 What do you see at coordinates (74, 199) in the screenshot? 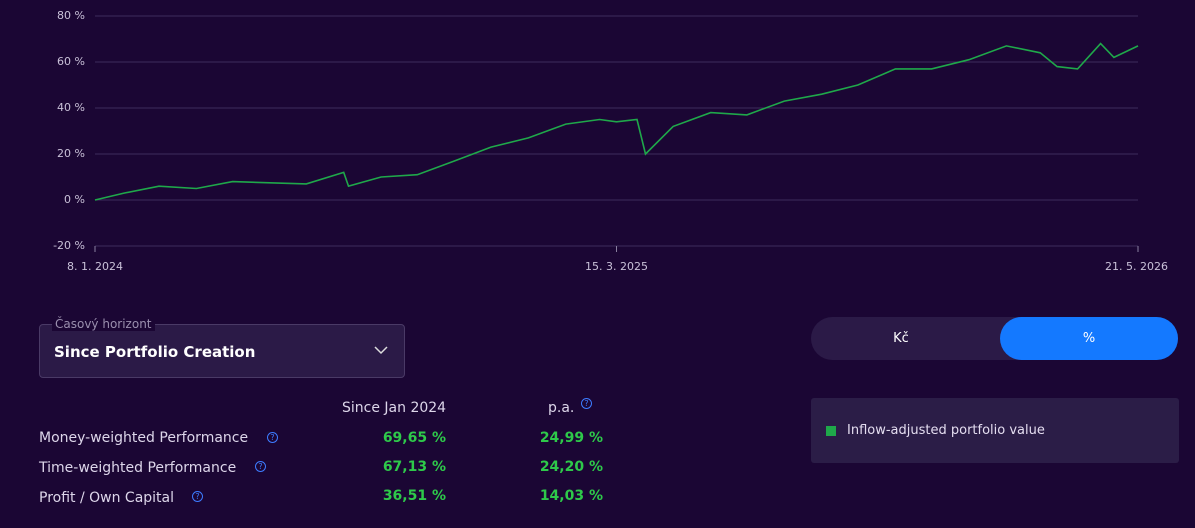
I see `y-tick-label: 0 %` at bounding box center [74, 199].